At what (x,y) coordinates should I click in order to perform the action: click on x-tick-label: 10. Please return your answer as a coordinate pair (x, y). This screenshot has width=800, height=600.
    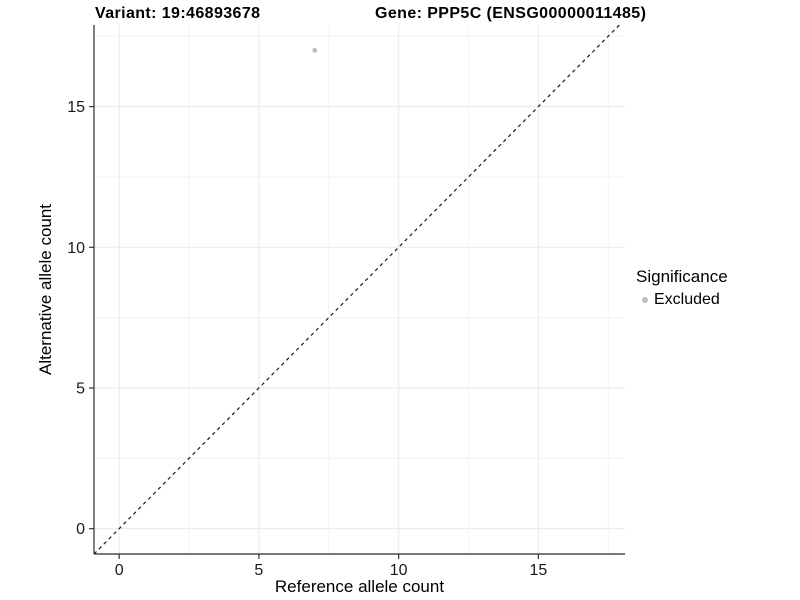
    Looking at the image, I should click on (399, 570).